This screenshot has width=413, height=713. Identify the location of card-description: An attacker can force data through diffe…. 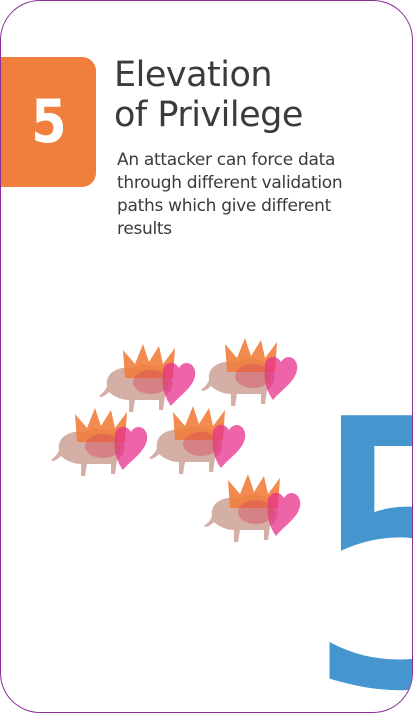
(230, 194).